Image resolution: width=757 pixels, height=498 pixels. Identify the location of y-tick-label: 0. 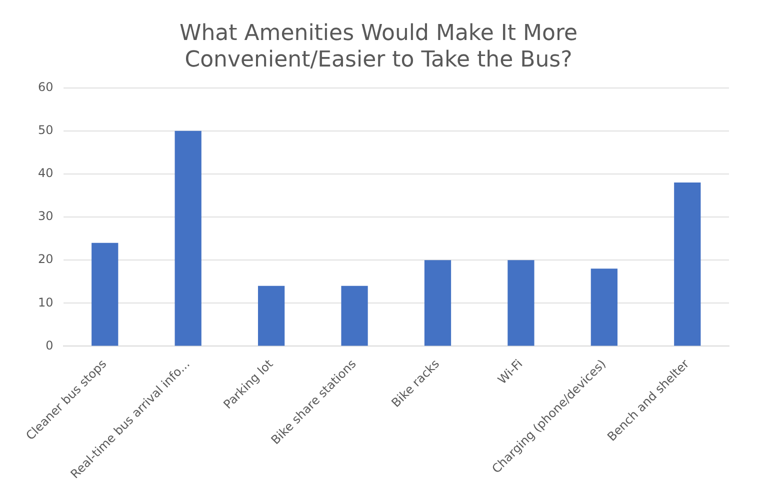
(50, 345).